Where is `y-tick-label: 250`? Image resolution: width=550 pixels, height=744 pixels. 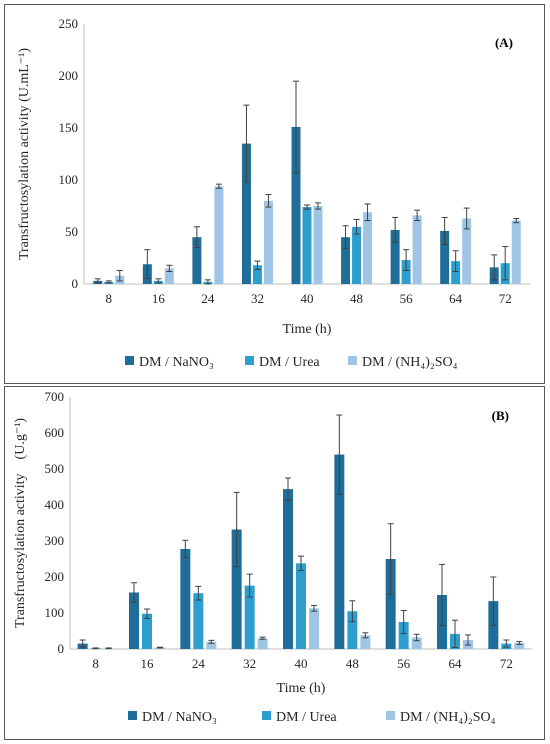
y-tick-label: 250 is located at coordinates (69, 23).